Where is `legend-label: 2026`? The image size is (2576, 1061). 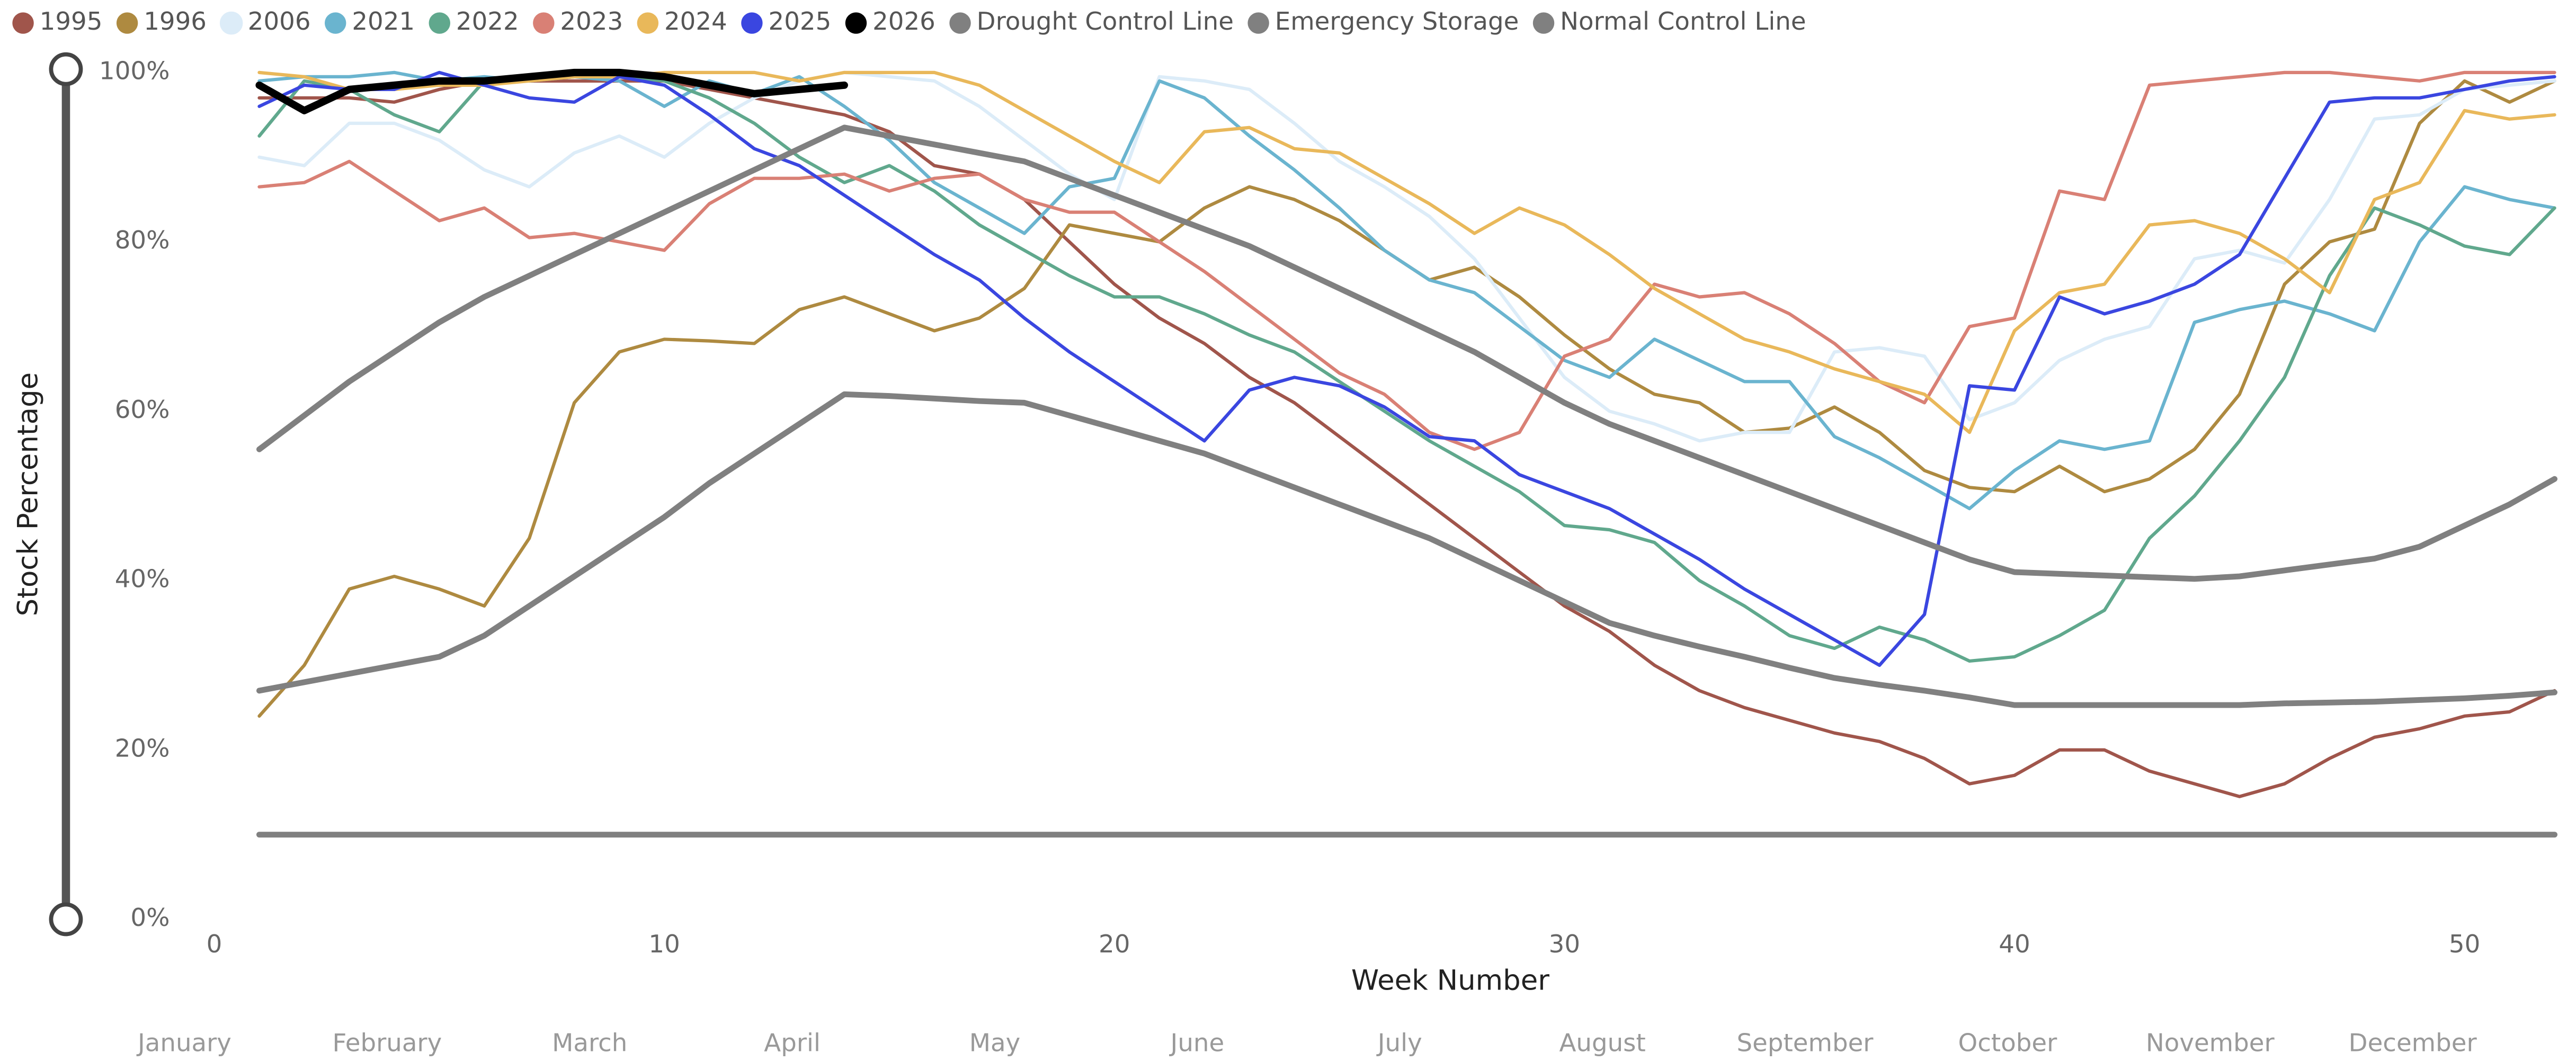 legend-label: 2026 is located at coordinates (904, 21).